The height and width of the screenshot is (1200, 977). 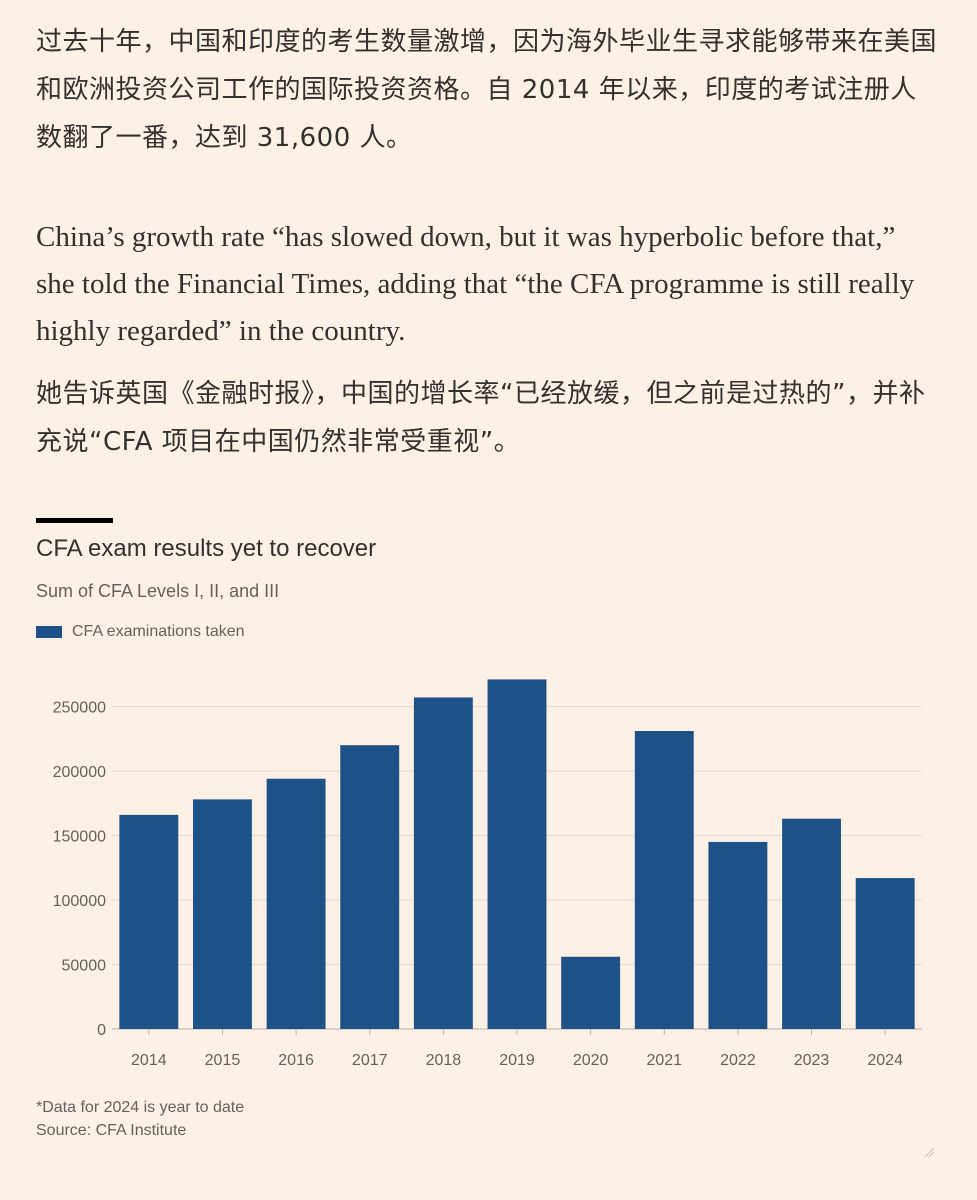 What do you see at coordinates (370, 1060) in the screenshot?
I see `x-tick-label: 2017` at bounding box center [370, 1060].